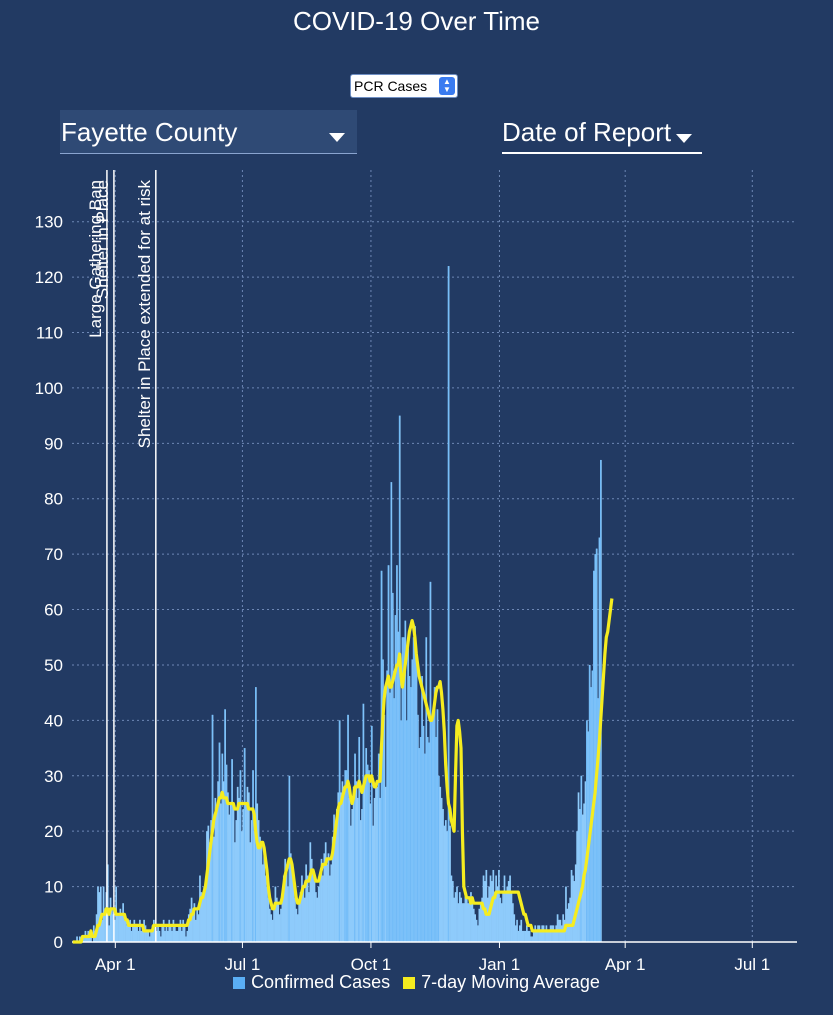 This screenshot has height=1015, width=833. Describe the element at coordinates (684, 138) in the screenshot. I see `chevron-down-icon` at that location.